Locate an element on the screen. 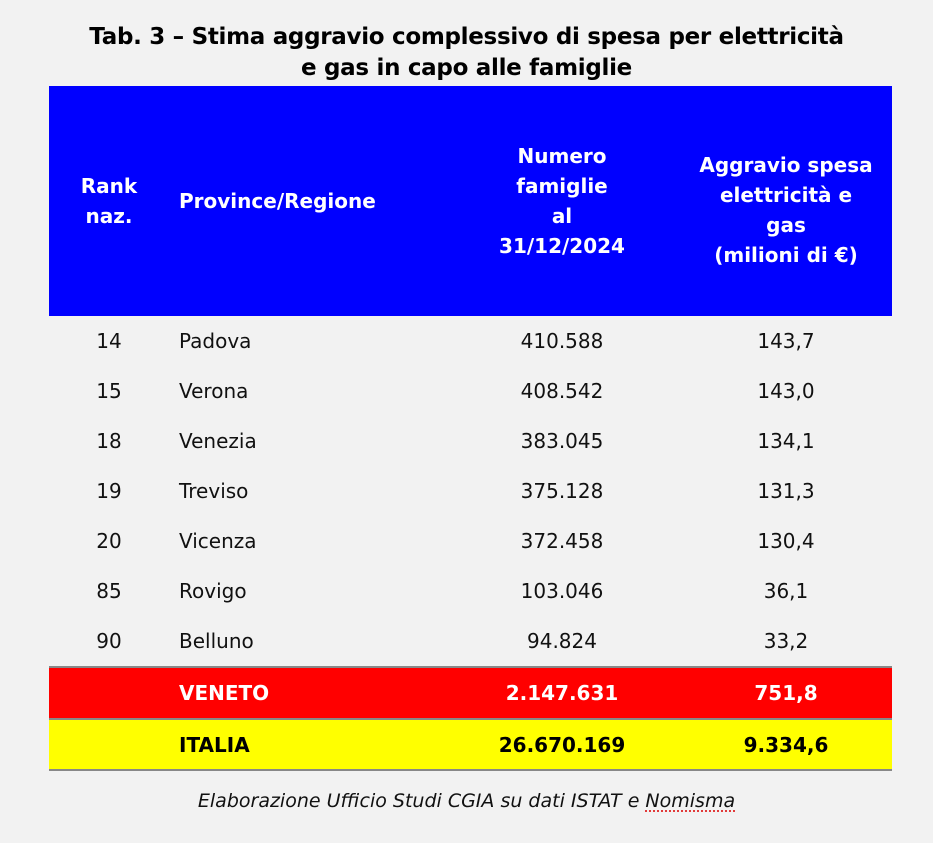 This screenshot has height=843, width=933. cost-value: 36,1 is located at coordinates (786, 591).